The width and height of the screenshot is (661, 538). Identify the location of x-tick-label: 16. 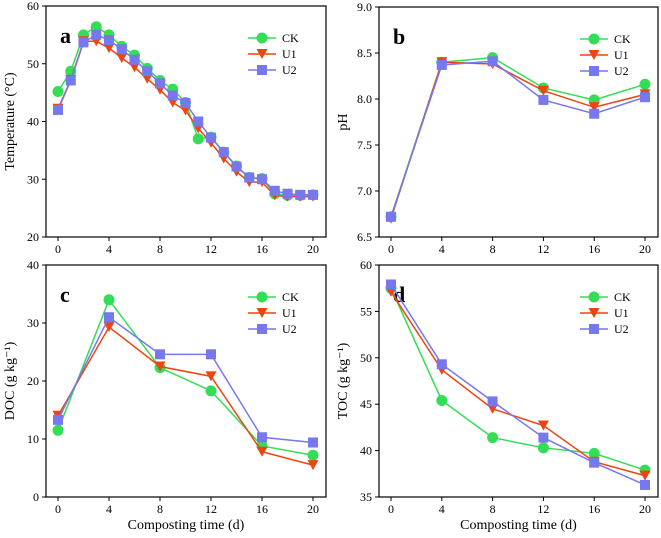
(594, 249).